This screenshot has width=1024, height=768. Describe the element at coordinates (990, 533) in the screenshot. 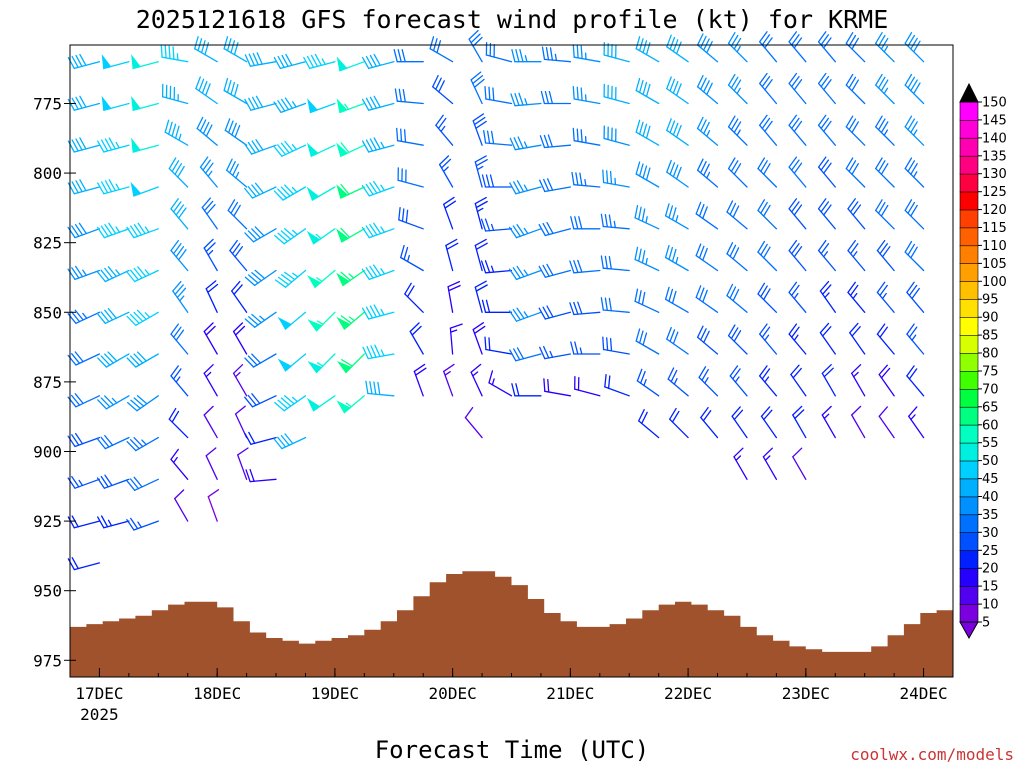

I see `colorbar-label: 30` at that location.